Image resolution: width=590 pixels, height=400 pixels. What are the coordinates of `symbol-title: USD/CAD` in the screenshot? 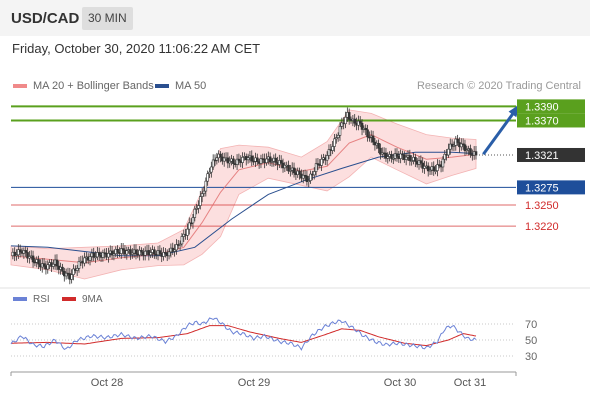 It's located at (45, 18).